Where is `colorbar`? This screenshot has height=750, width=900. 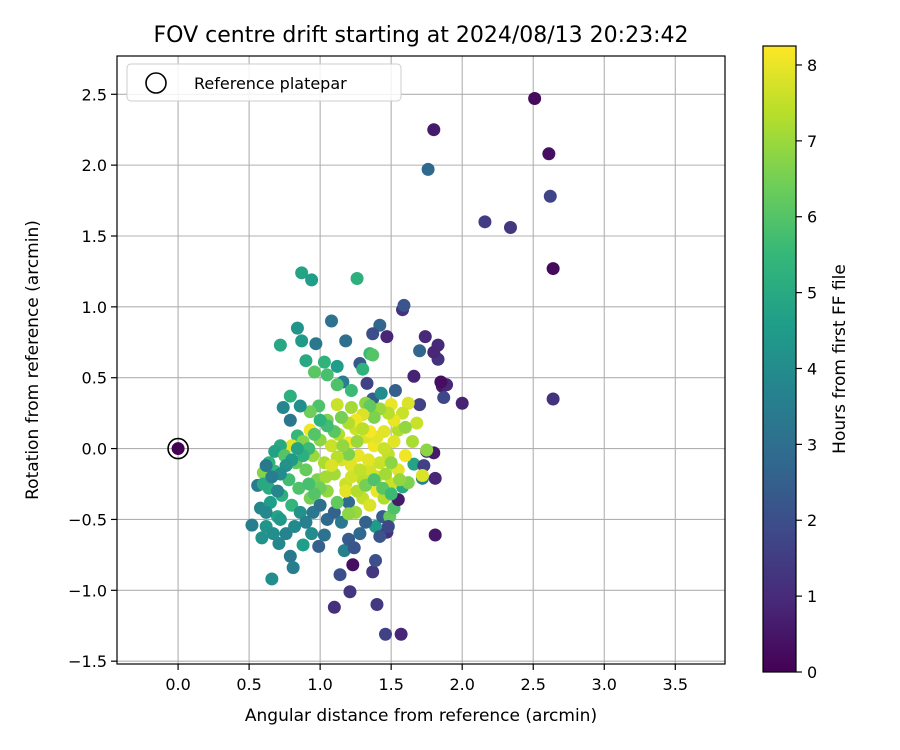 colorbar is located at coordinates (779, 359).